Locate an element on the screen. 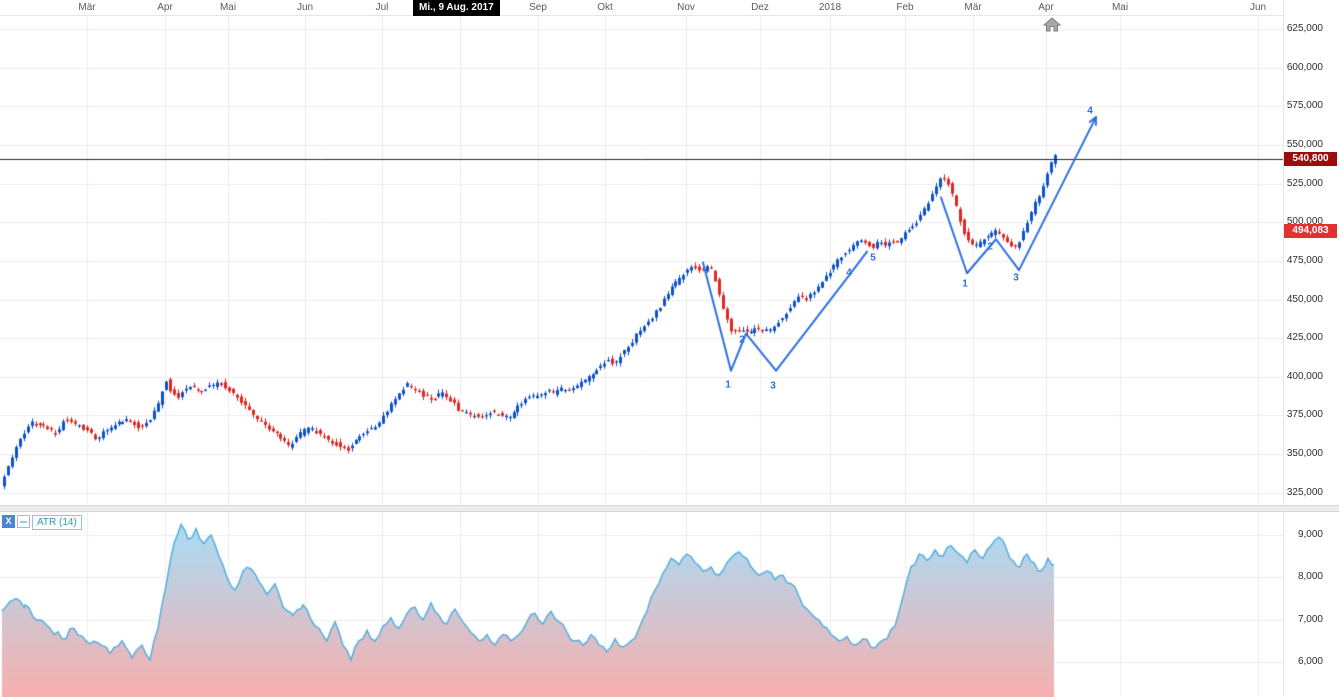 This screenshot has width=1339, height=697. price-tick-label: 400,000 is located at coordinates (1304, 376).